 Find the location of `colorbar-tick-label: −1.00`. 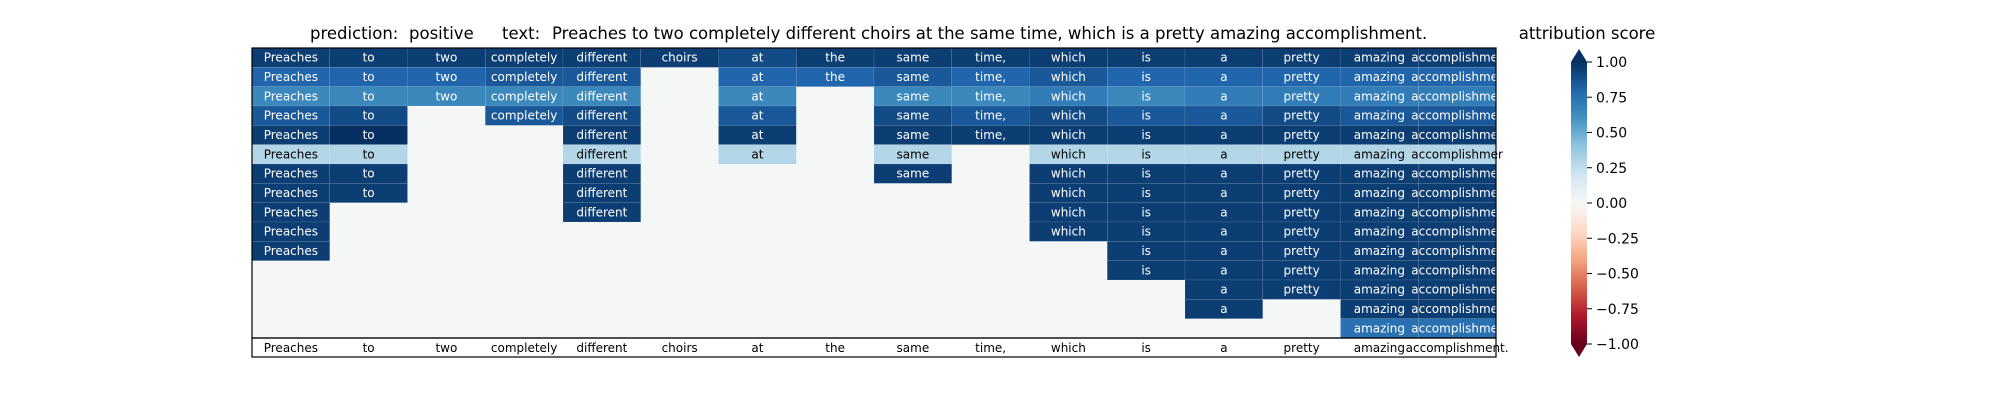

colorbar-tick-label: −1.00 is located at coordinates (1617, 345).